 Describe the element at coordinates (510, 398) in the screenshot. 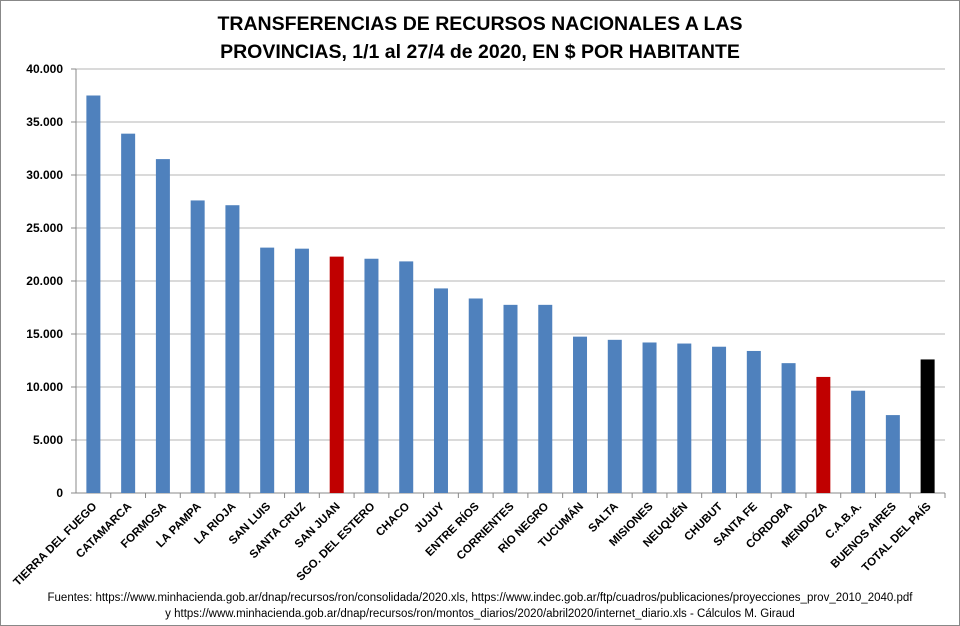

I see `bar-corrientes` at that location.